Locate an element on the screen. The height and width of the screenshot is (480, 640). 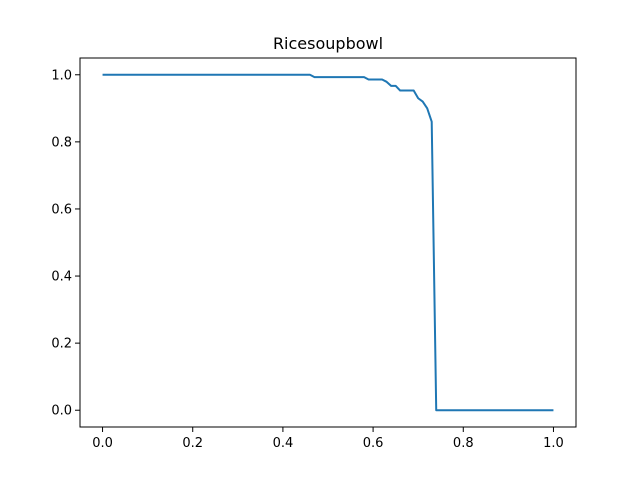
y-tick-label: 0.0 is located at coordinates (61, 411).